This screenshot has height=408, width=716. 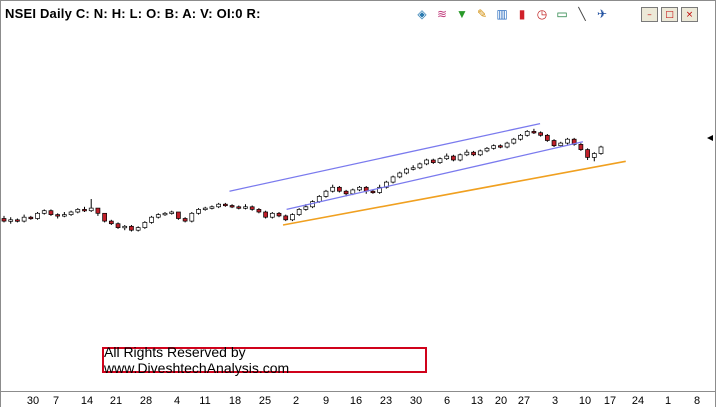 I want to click on clock-icon: ◷, so click(x=542, y=13).